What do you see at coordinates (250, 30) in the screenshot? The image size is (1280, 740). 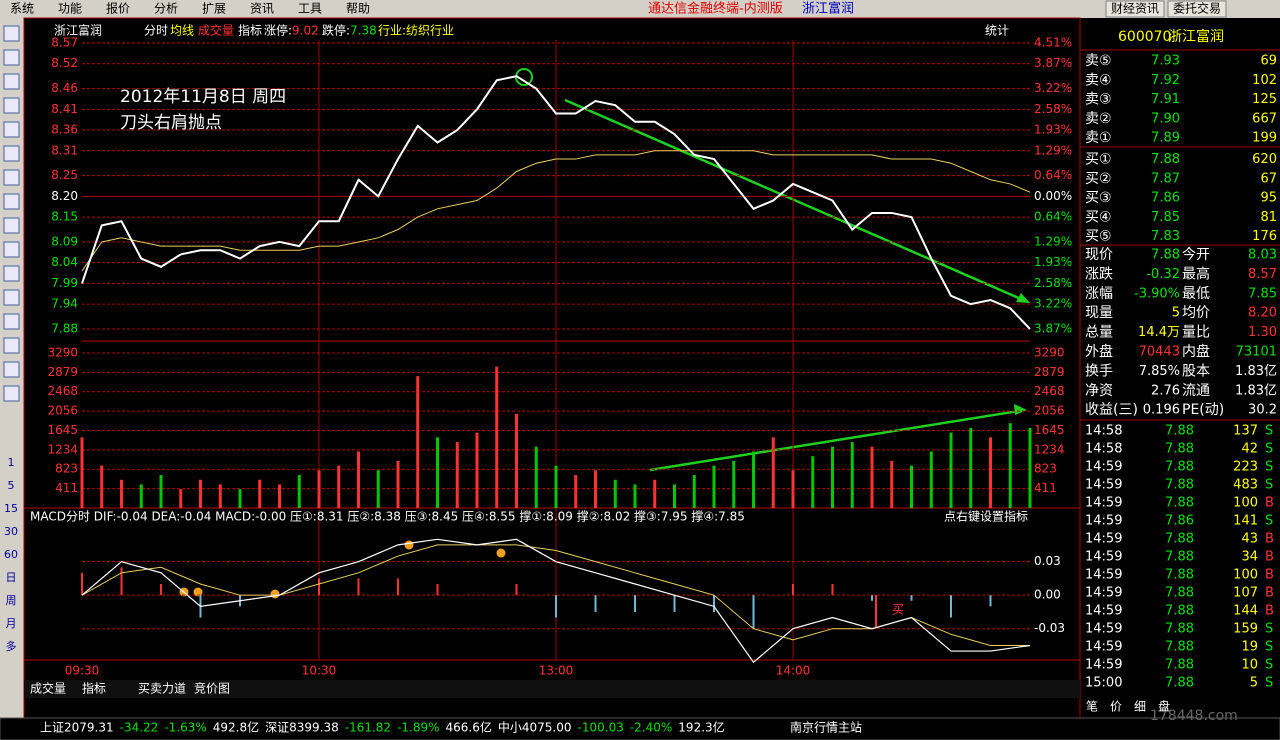 I see `chart-tab: 指标` at bounding box center [250, 30].